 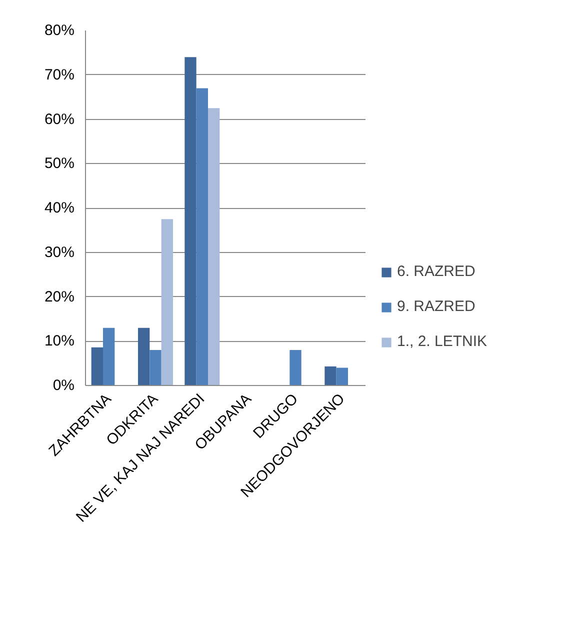 What do you see at coordinates (59, 297) in the screenshot?
I see `y-tick-label: 20%` at bounding box center [59, 297].